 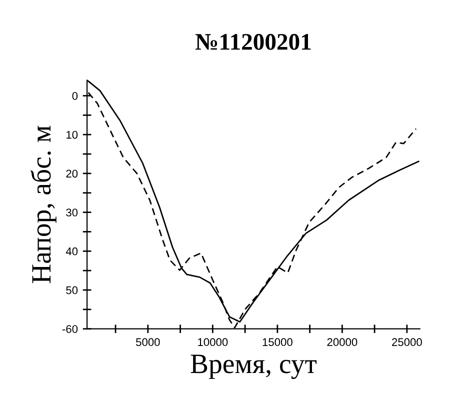 What do you see at coordinates (75, 96) in the screenshot?
I see `y-tick-label: 0` at bounding box center [75, 96].